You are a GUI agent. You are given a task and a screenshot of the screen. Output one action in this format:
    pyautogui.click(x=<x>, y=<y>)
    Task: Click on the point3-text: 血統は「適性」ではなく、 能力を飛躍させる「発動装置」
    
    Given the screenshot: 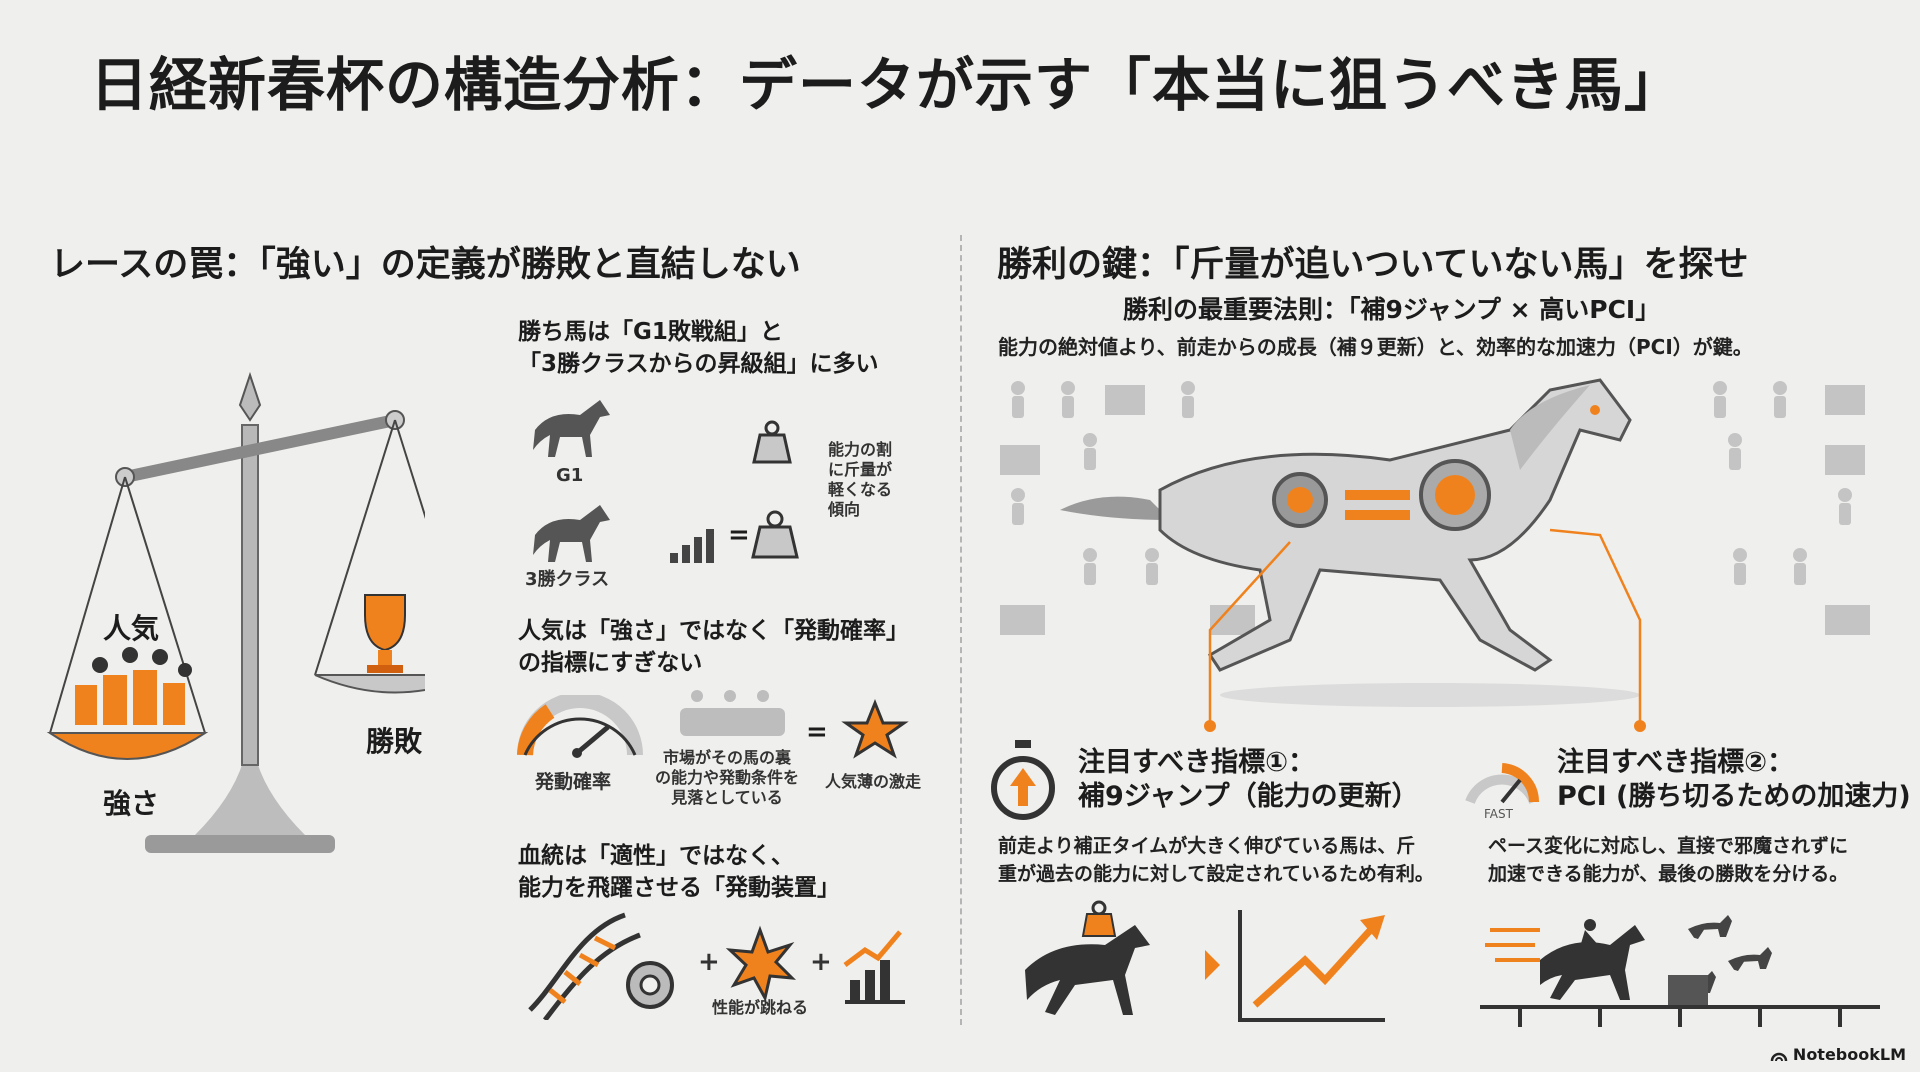 What is the action you would take?
    pyautogui.click(x=679, y=872)
    